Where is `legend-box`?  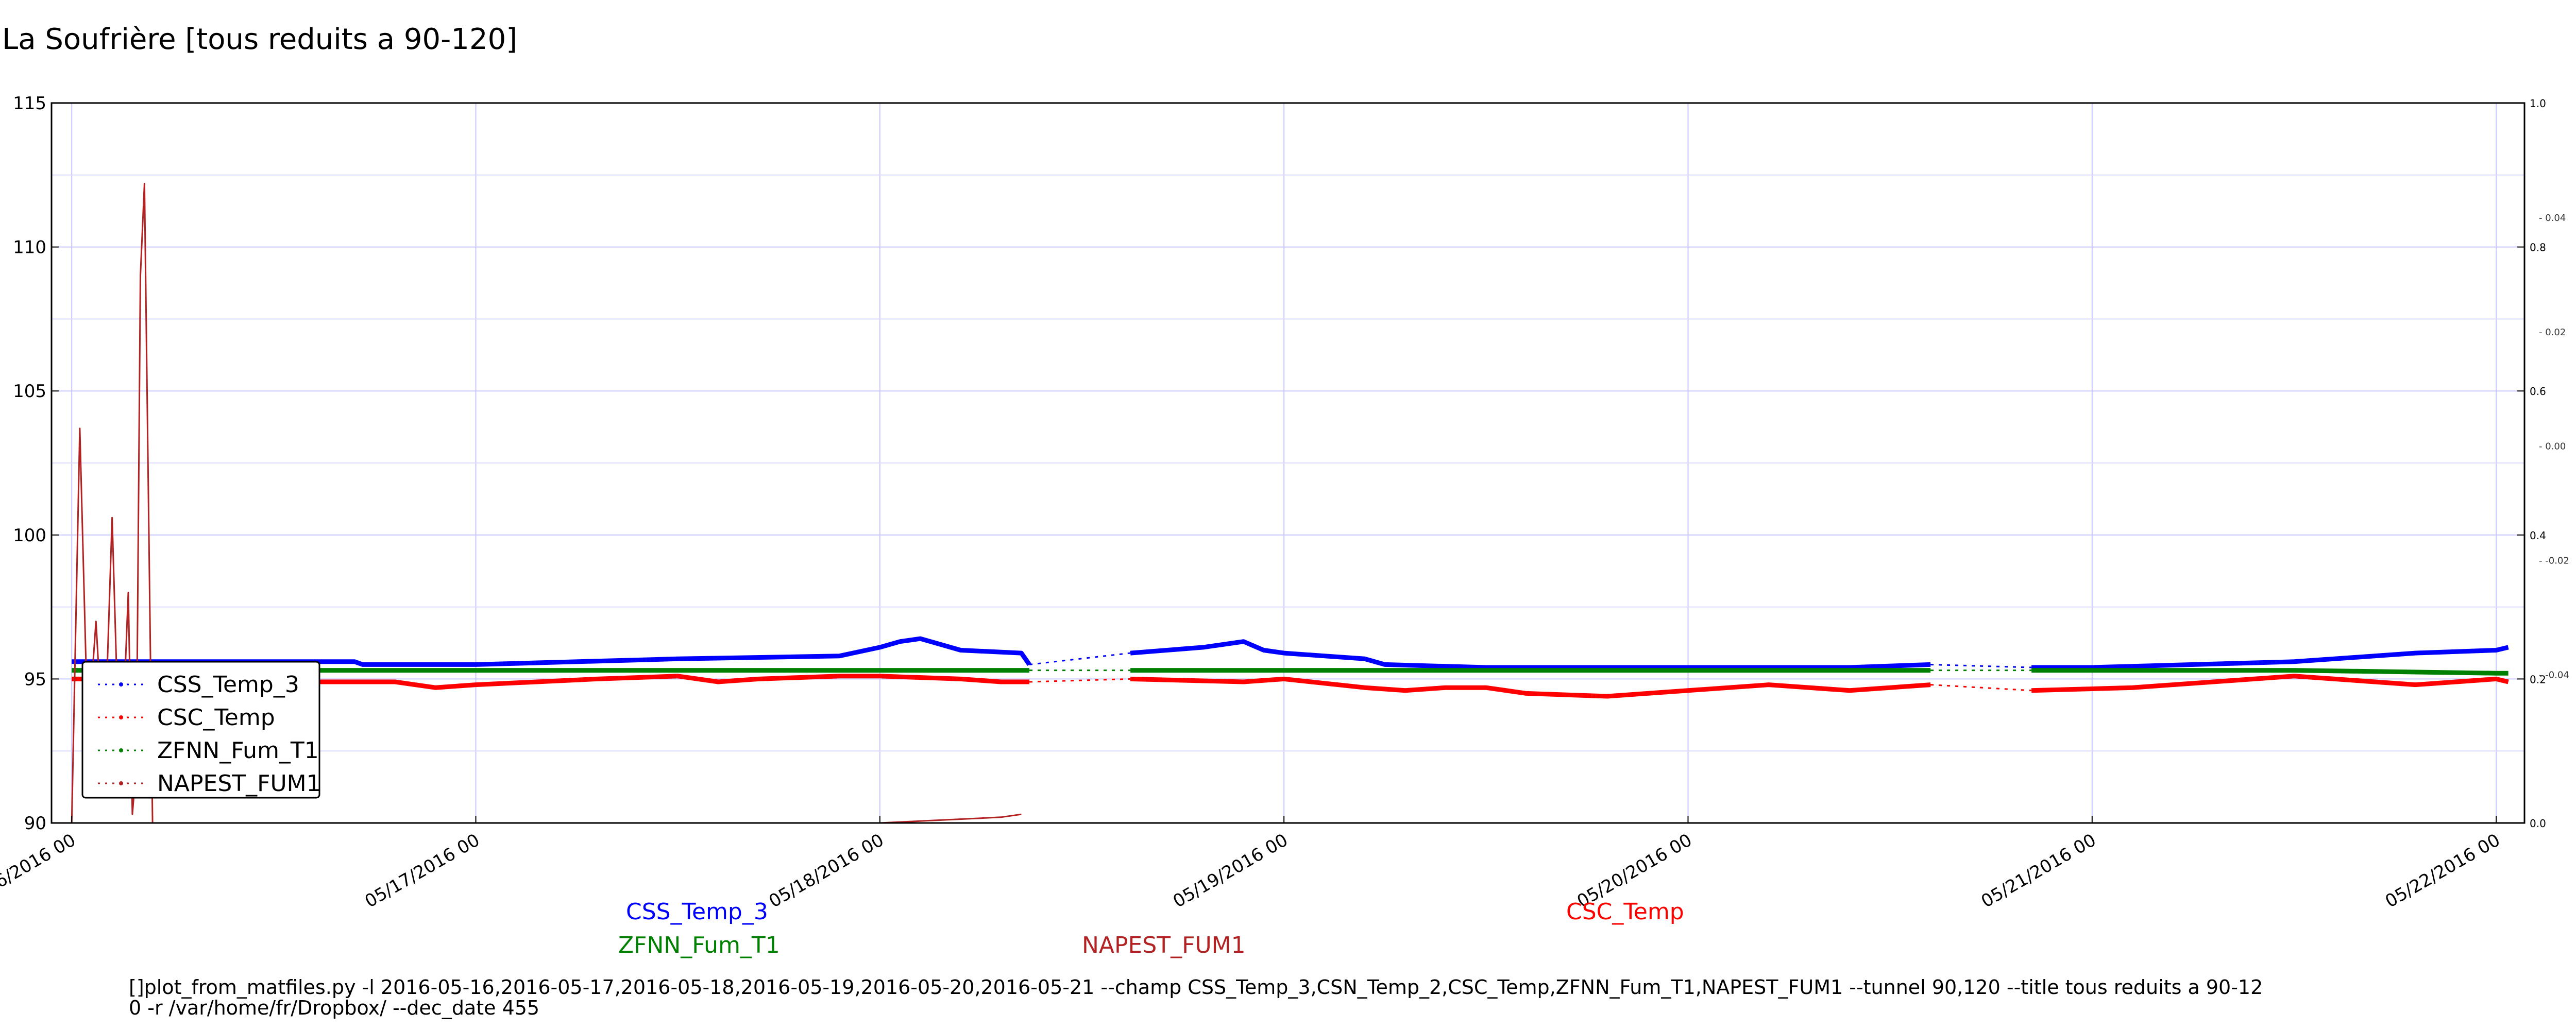 legend-box is located at coordinates (200, 730).